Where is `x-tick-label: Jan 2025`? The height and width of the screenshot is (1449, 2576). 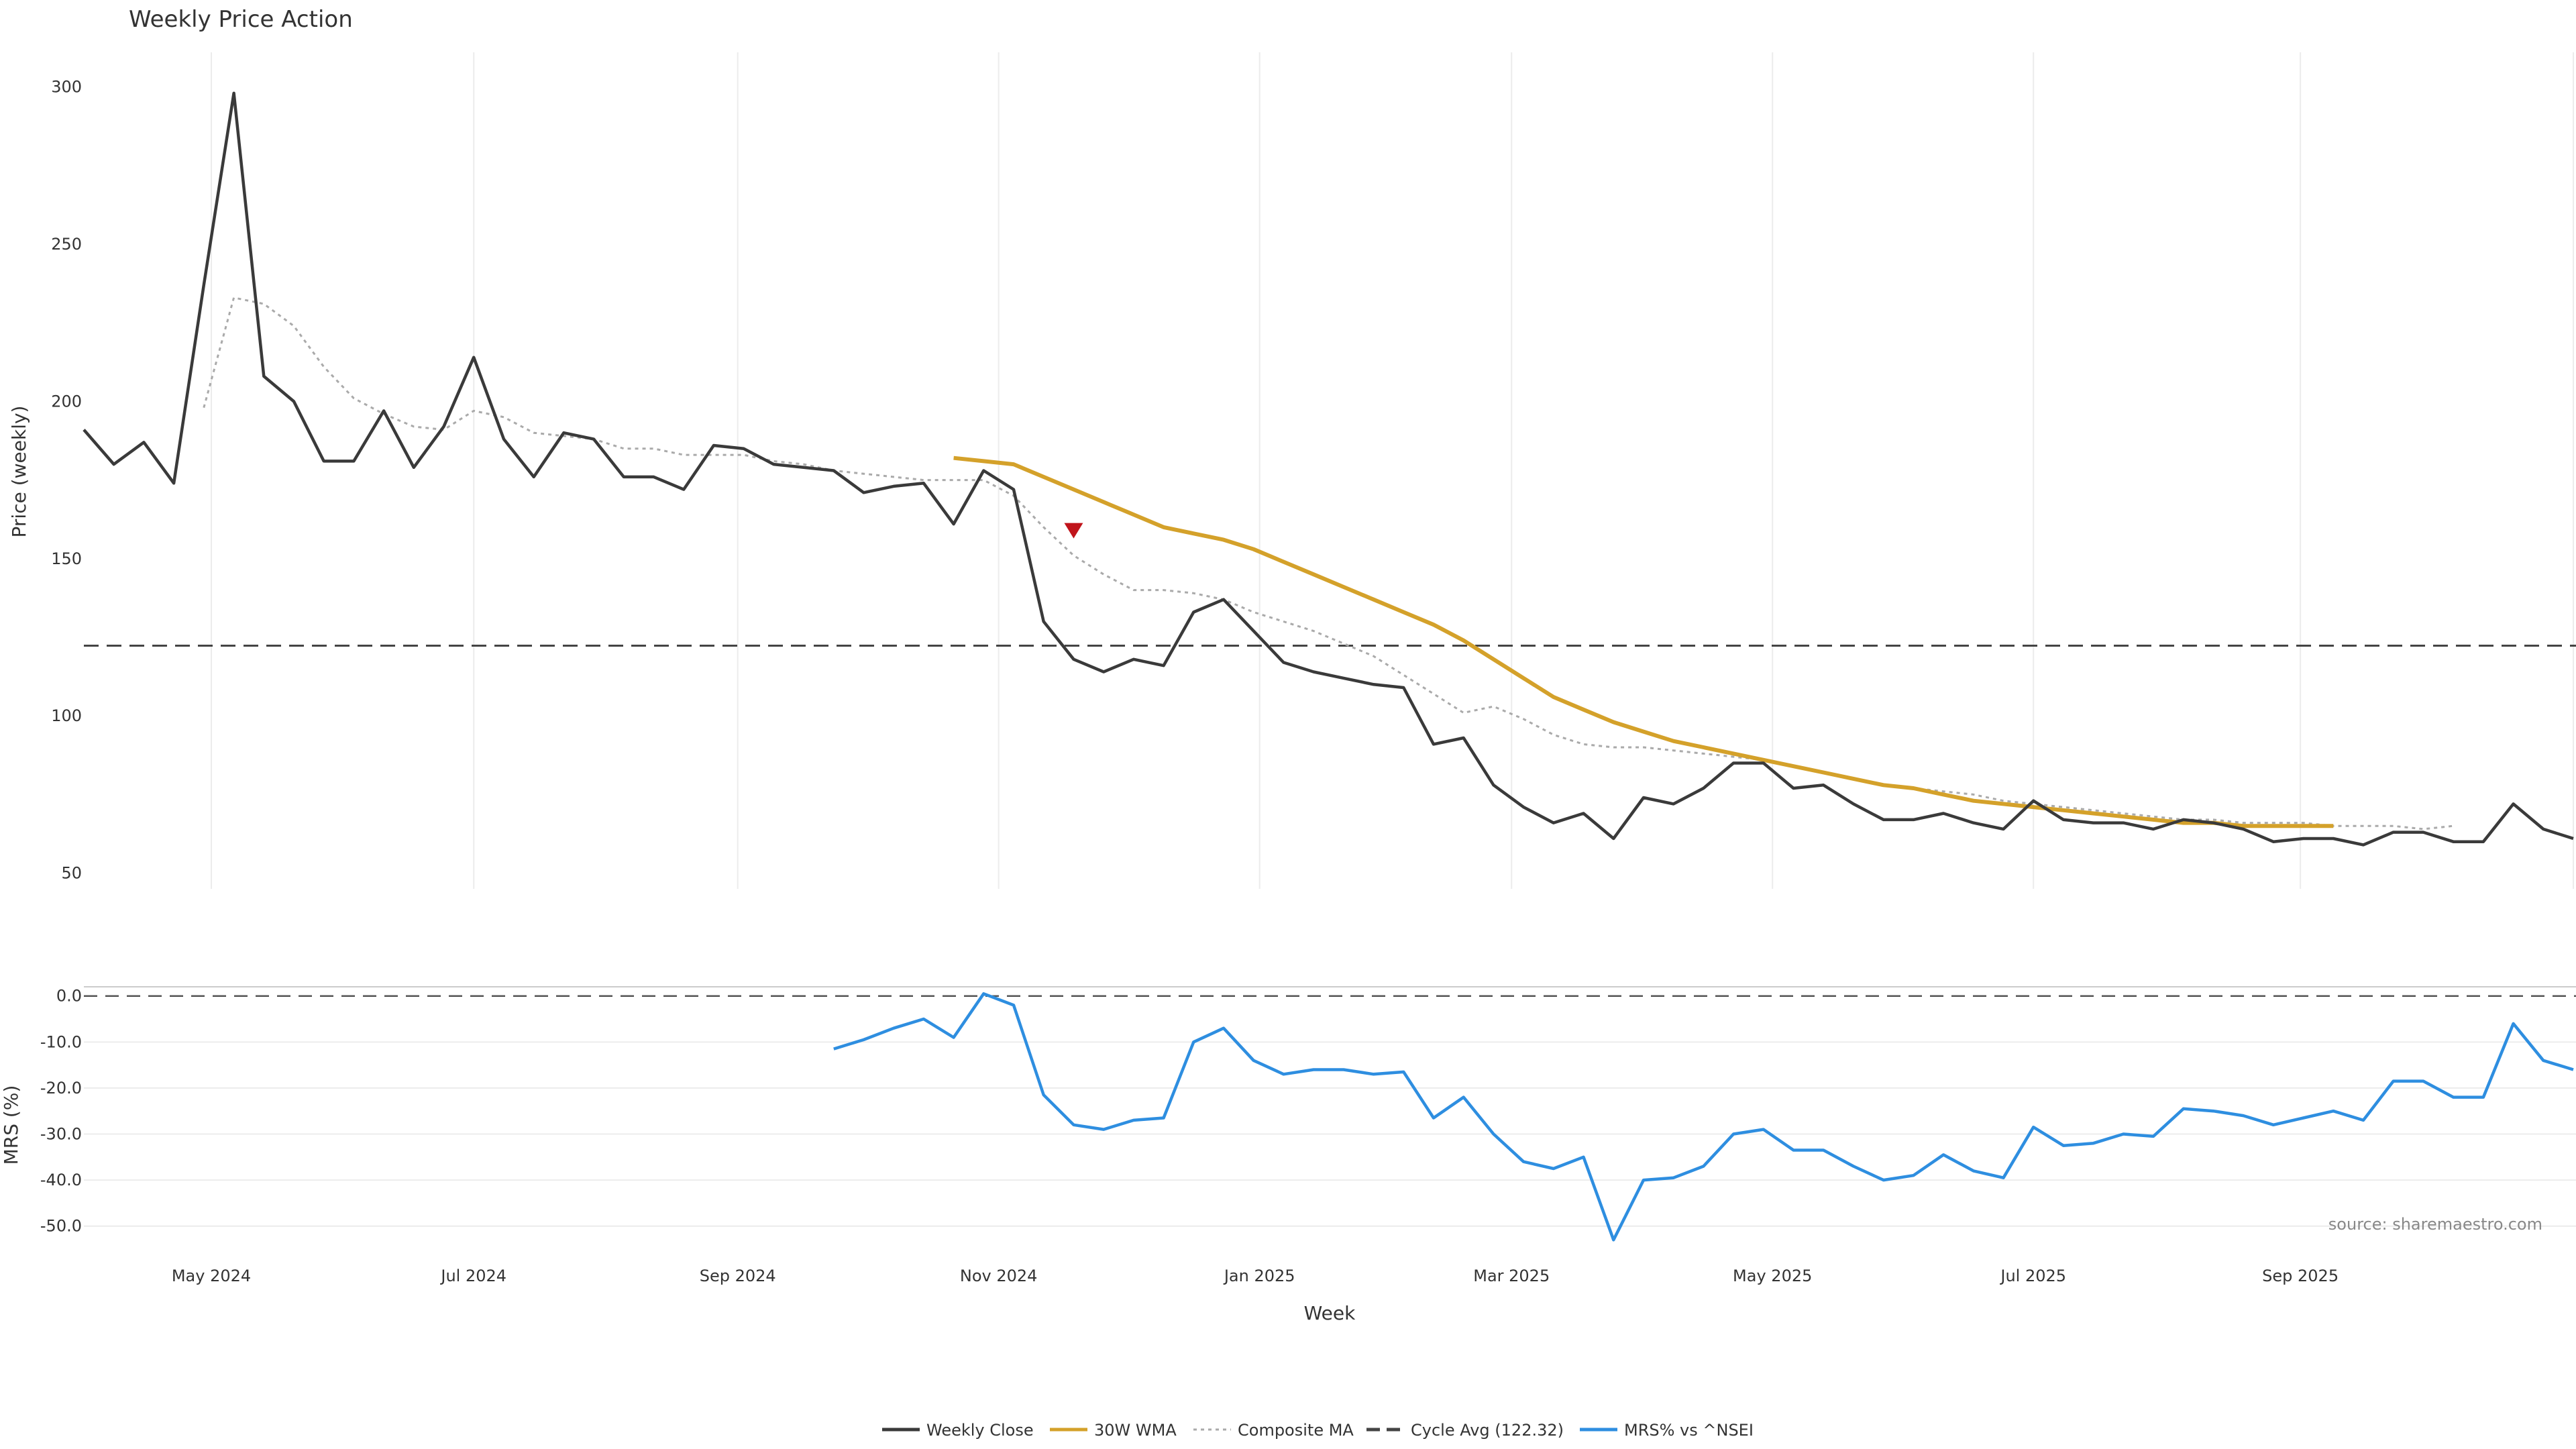
x-tick-label: Jan 2025 is located at coordinates (1259, 1276).